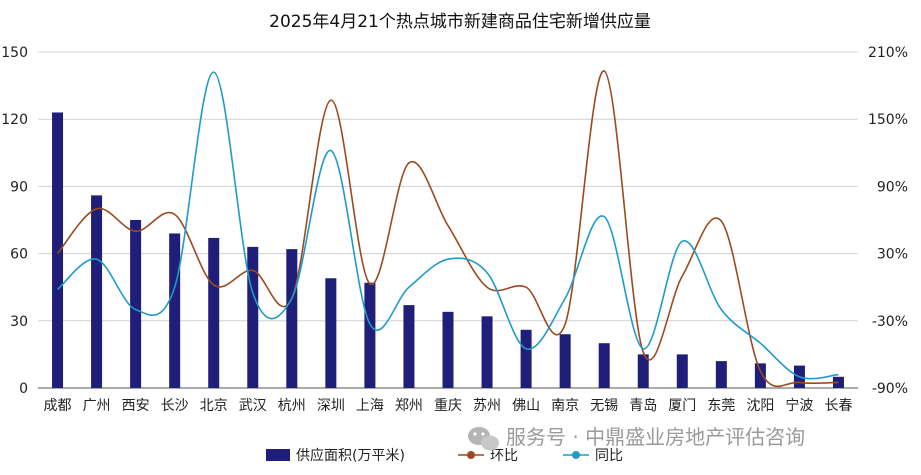 The width and height of the screenshot is (921, 475). What do you see at coordinates (888, 221) in the screenshot?
I see `right-axis: -90% -30% 30% 90% 150% 210%` at bounding box center [888, 221].